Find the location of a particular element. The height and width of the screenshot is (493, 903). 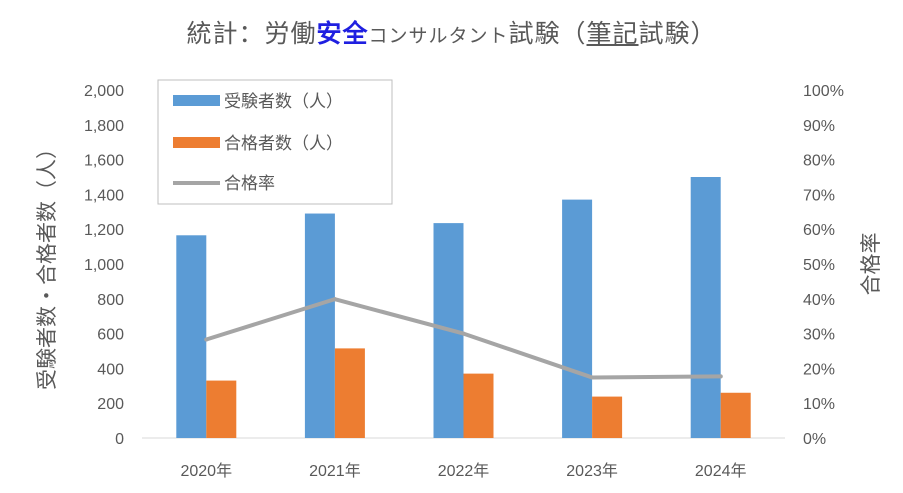

chart-title: 統計：労働安全コンサルタント試験（筆記試験） is located at coordinates (451, 32).